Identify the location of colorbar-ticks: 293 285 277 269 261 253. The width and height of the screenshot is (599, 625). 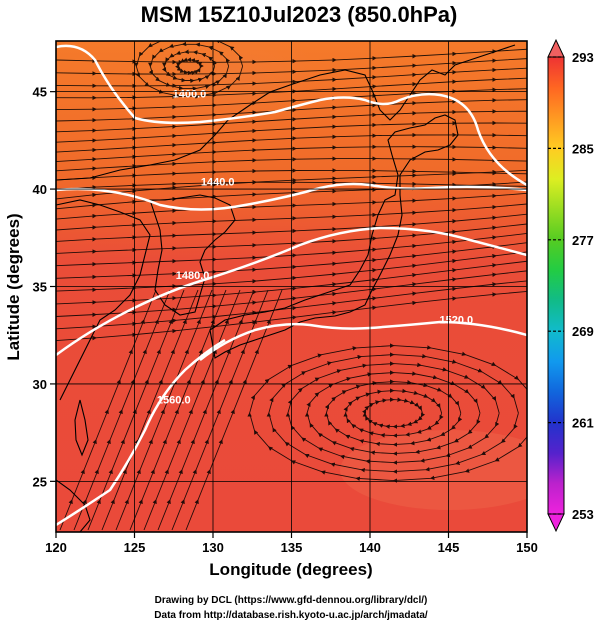
(571, 286).